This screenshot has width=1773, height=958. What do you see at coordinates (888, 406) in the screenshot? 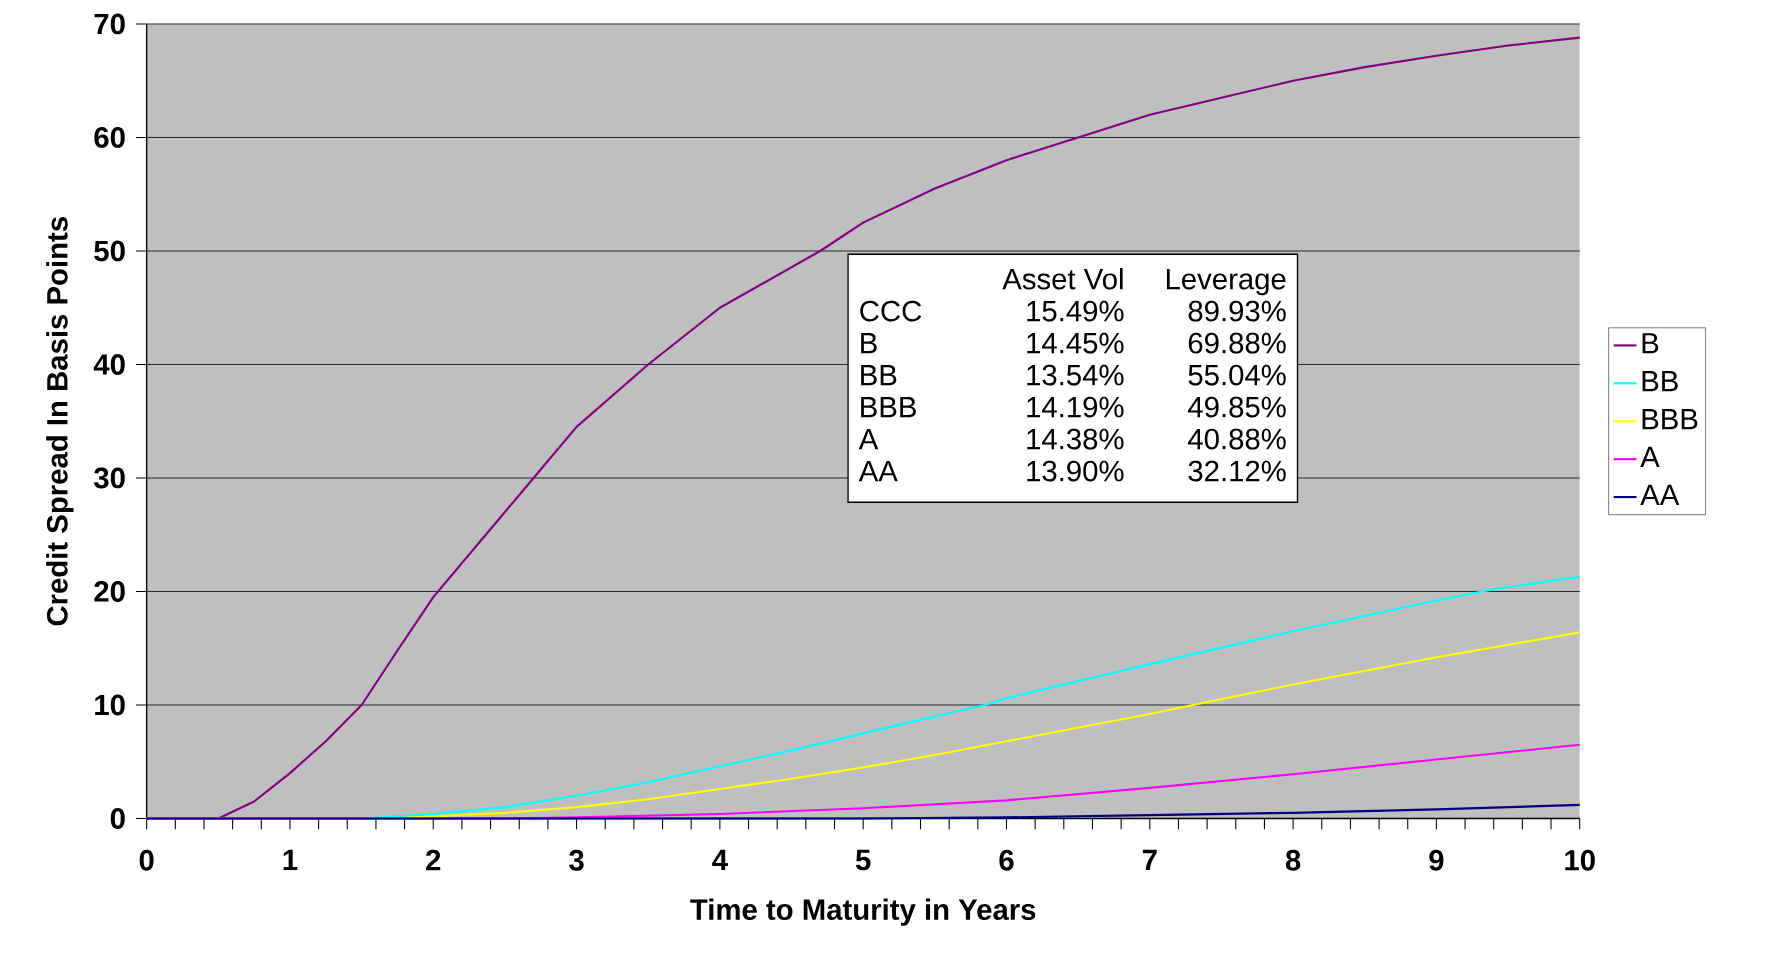
I see `annotation: BBB` at bounding box center [888, 406].